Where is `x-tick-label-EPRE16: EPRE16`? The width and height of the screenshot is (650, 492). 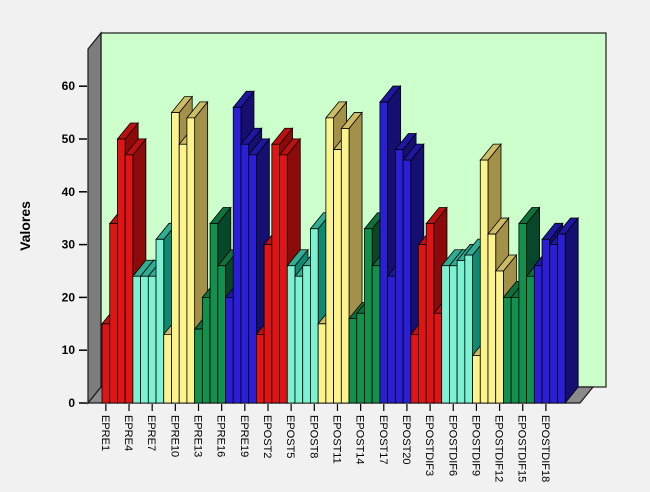 x-tick-label-EPRE16: EPRE16 is located at coordinates (221, 436).